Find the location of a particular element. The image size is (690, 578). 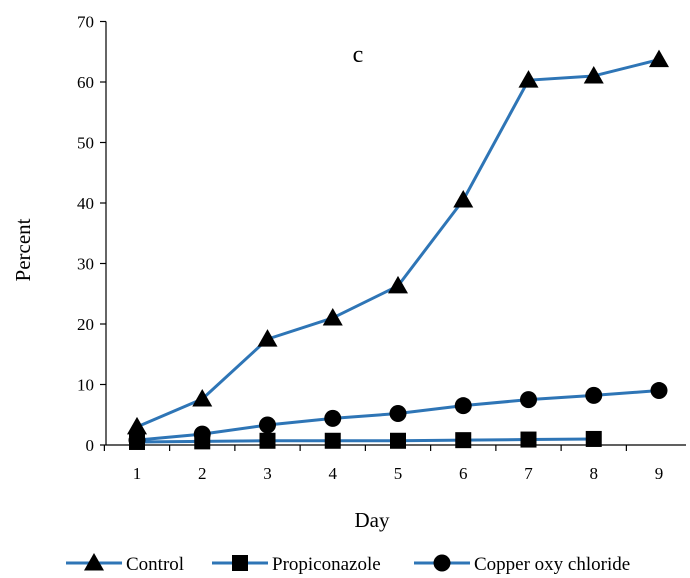

legend-entry: Propiconazole is located at coordinates (296, 564).